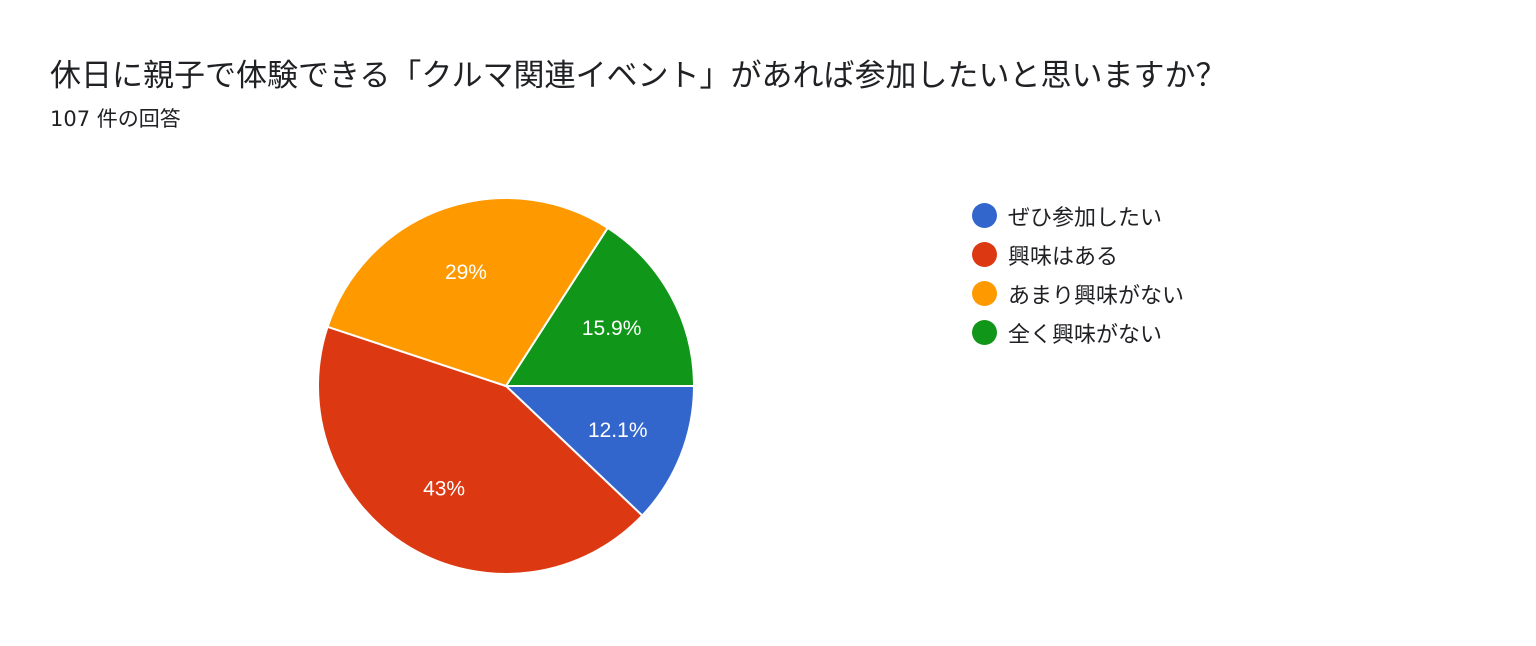 The width and height of the screenshot is (1536, 646). Describe the element at coordinates (1085, 335) in the screenshot. I see `legend-label: 全く興味がない` at that location.